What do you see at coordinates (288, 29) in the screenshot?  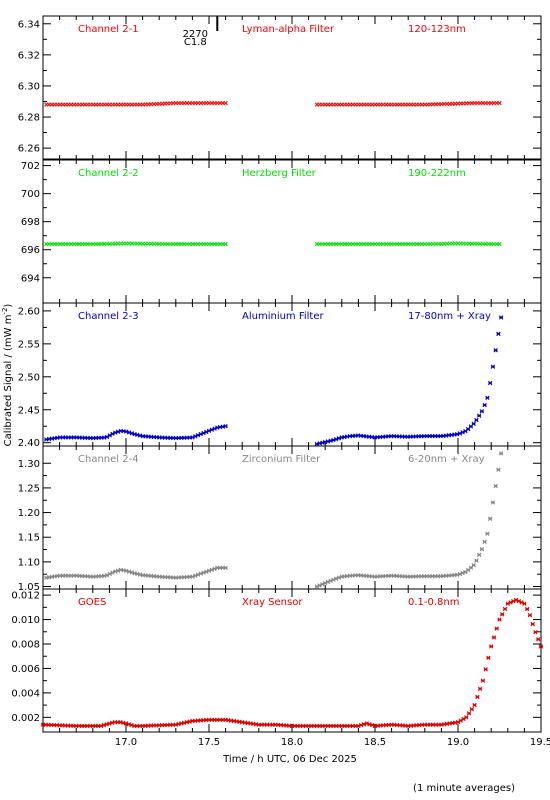 I see `filter-label: Lyman-alpha Filter` at bounding box center [288, 29].